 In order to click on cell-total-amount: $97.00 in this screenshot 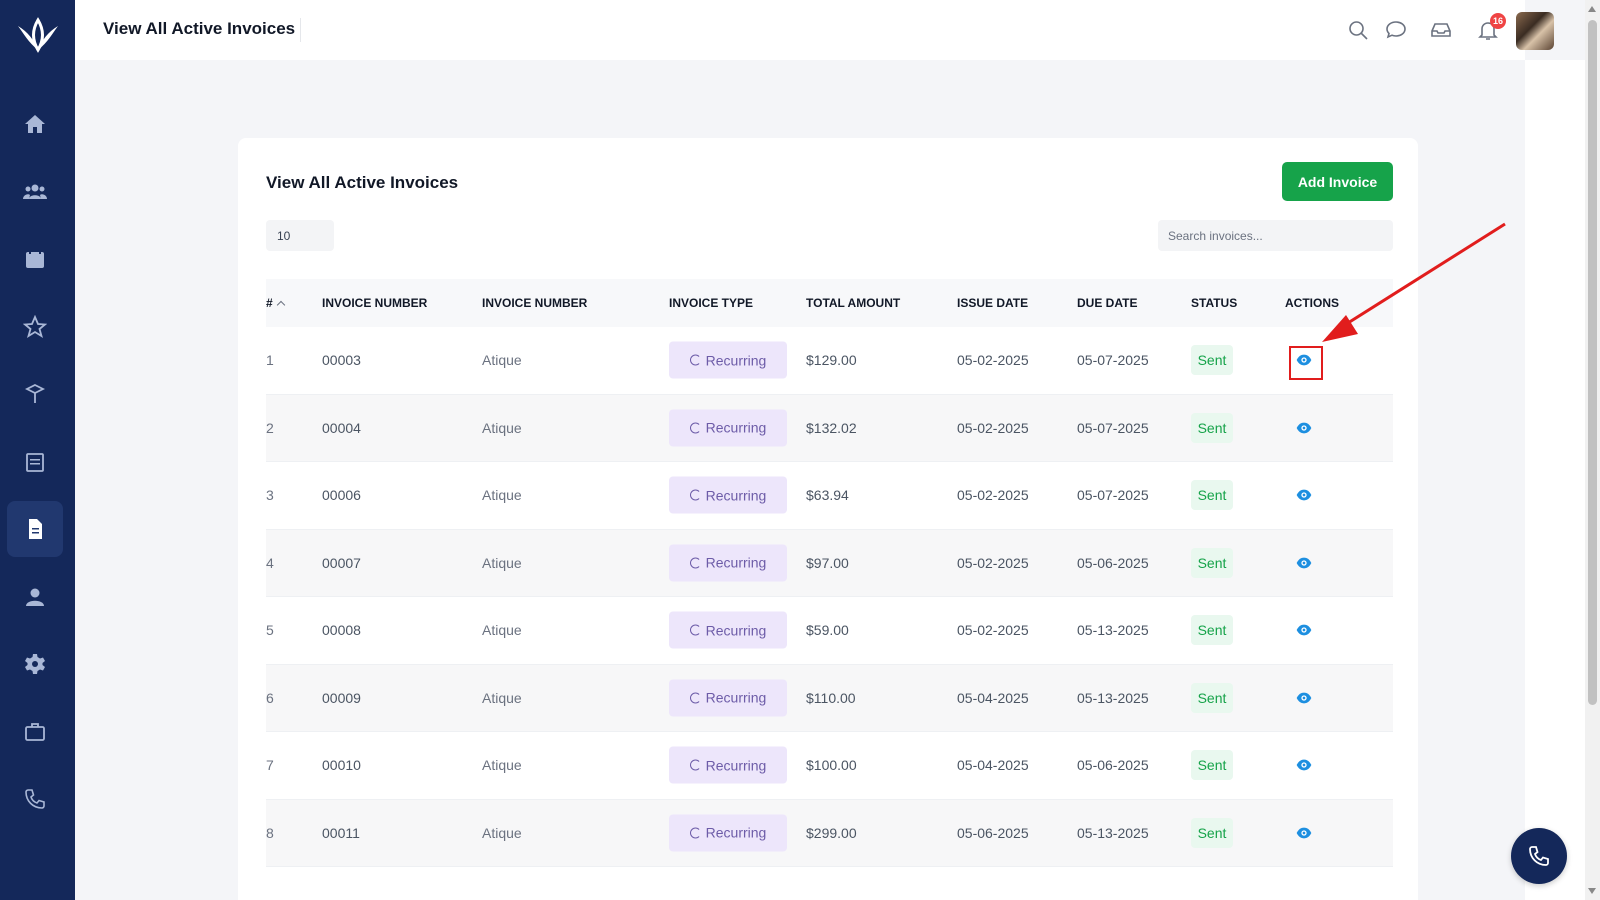, I will do `click(827, 562)`.